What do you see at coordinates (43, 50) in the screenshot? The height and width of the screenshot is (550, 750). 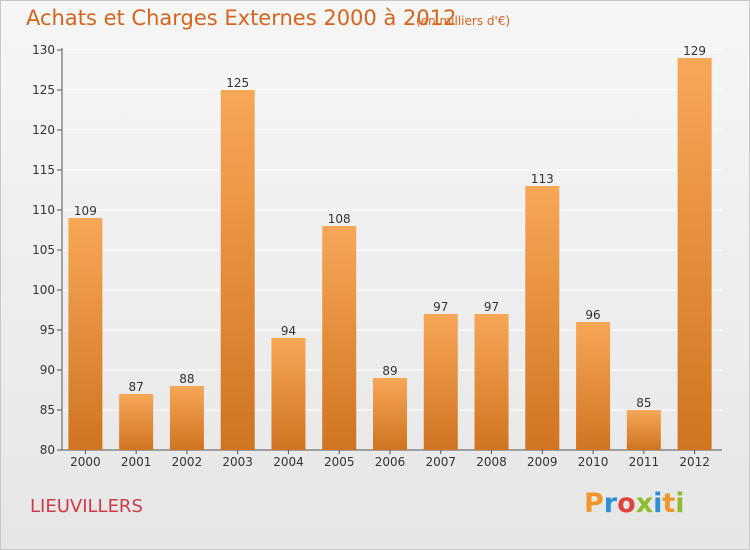 I see `y-tick-label: 130` at bounding box center [43, 50].